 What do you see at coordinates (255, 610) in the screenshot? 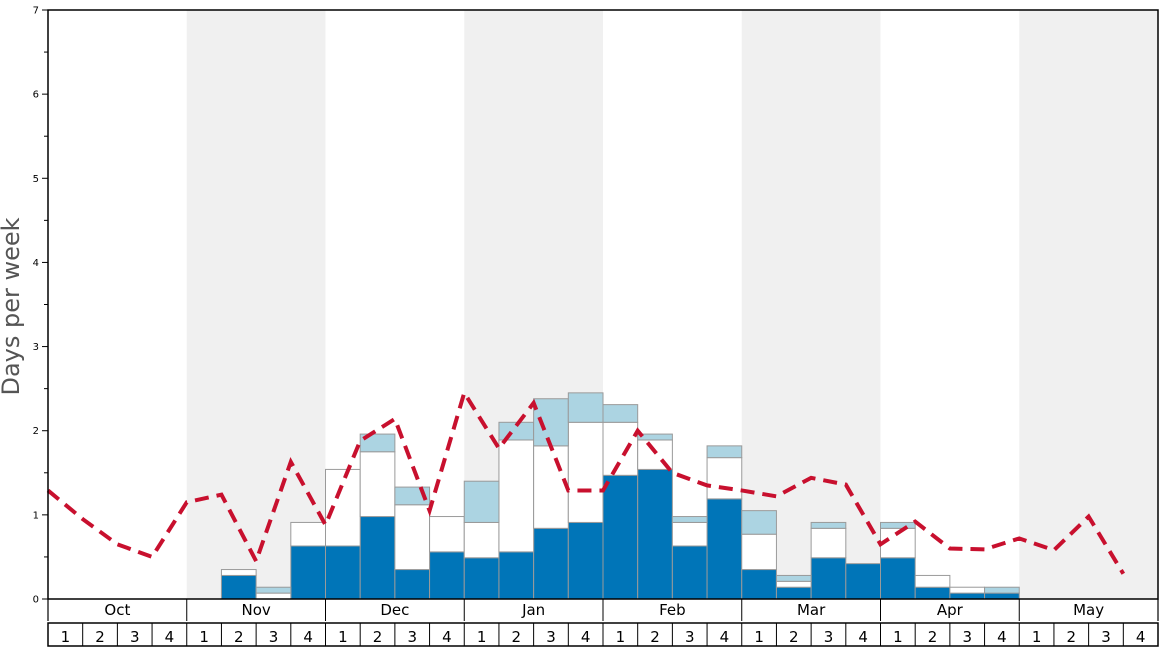
I see `month-label: Nov` at bounding box center [255, 610].